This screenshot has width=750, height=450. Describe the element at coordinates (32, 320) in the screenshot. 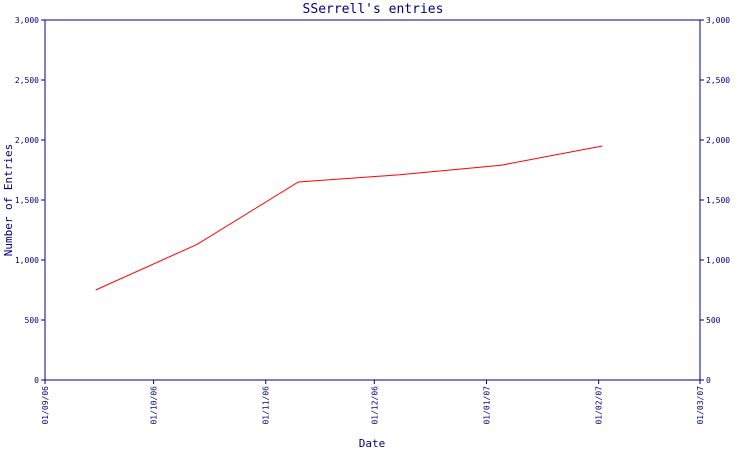

I see `y-tick-label-left: 500` at that location.